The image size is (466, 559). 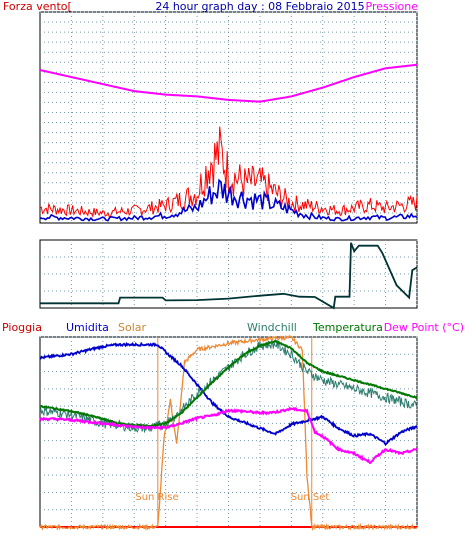 What do you see at coordinates (229, 276) in the screenshot?
I see `direction-line` at bounding box center [229, 276].